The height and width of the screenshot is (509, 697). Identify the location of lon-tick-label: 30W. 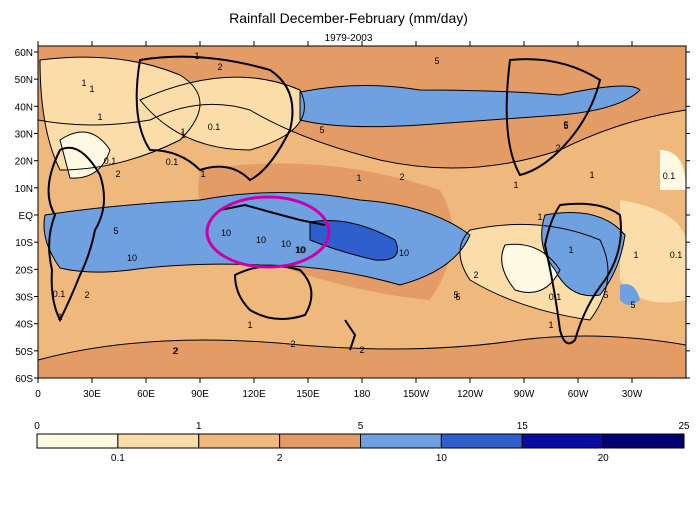
(632, 394).